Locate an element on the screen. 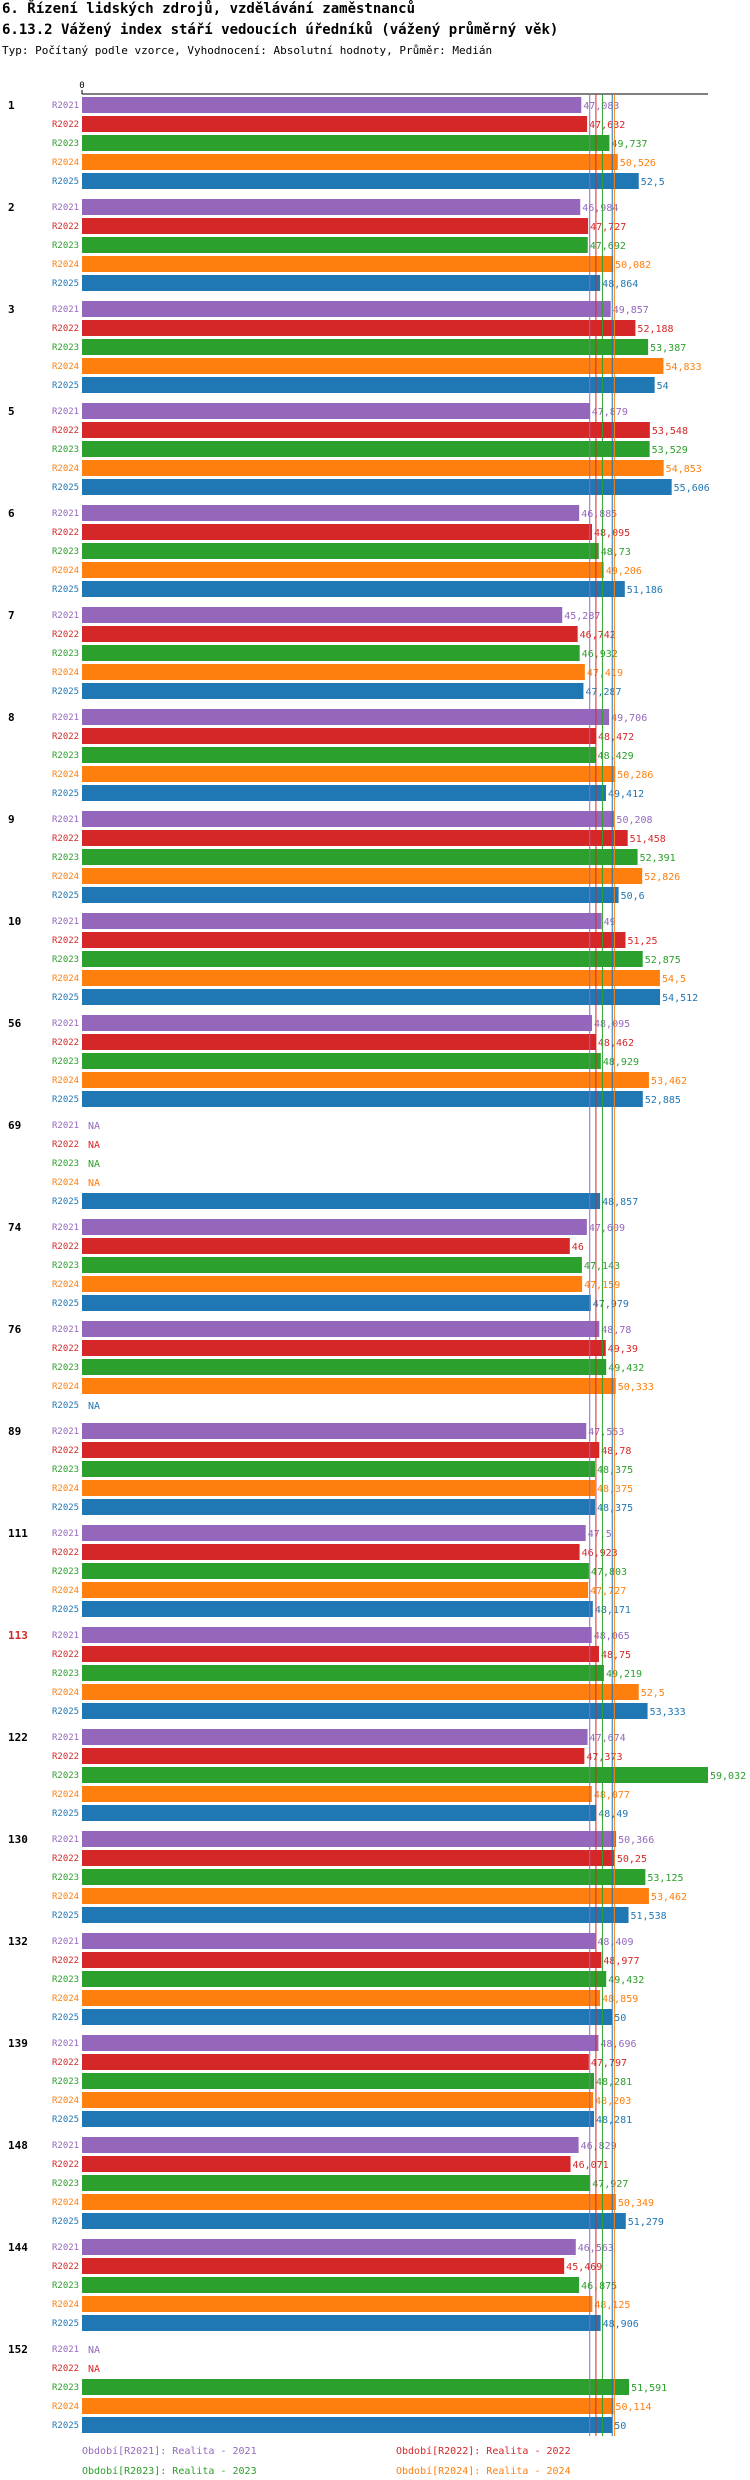 This screenshot has width=750, height=2480. value-label: 47,674 is located at coordinates (608, 1738).